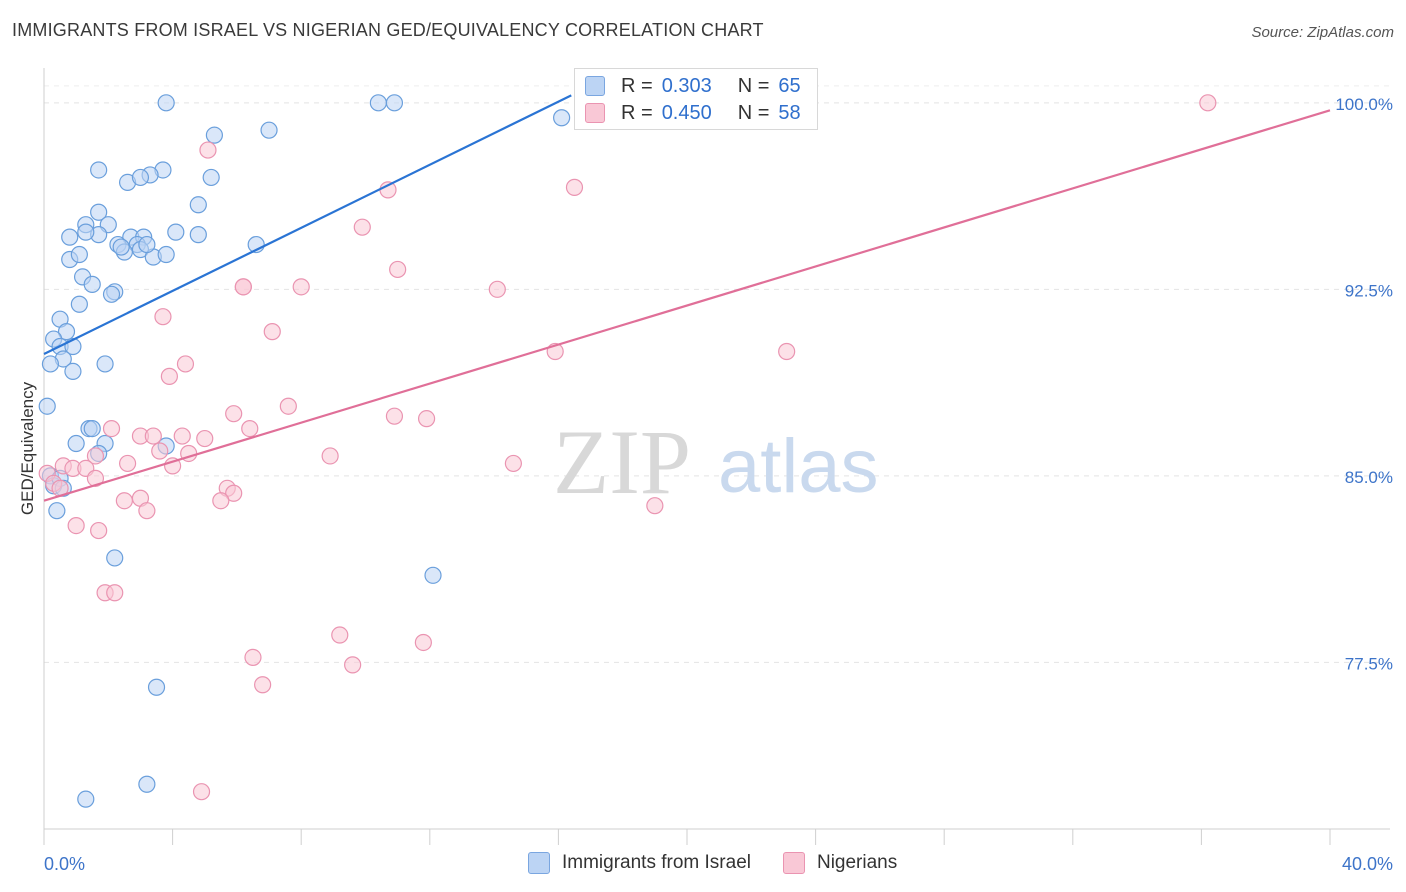 The image size is (1406, 892). What do you see at coordinates (1364, 104) in the screenshot?
I see `y-tick-label: 100.0%` at bounding box center [1364, 104].